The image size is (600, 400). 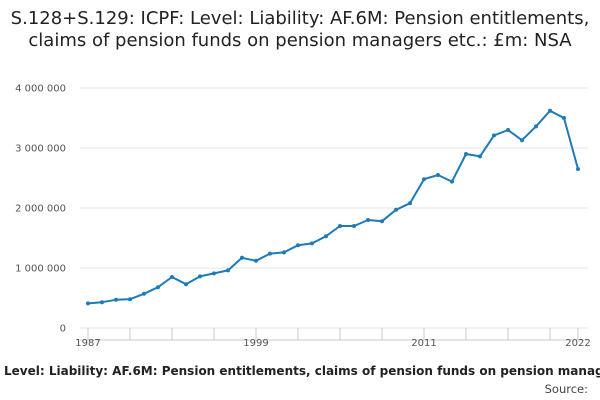 What do you see at coordinates (63, 329) in the screenshot?
I see `y-tick-label: 0` at bounding box center [63, 329].